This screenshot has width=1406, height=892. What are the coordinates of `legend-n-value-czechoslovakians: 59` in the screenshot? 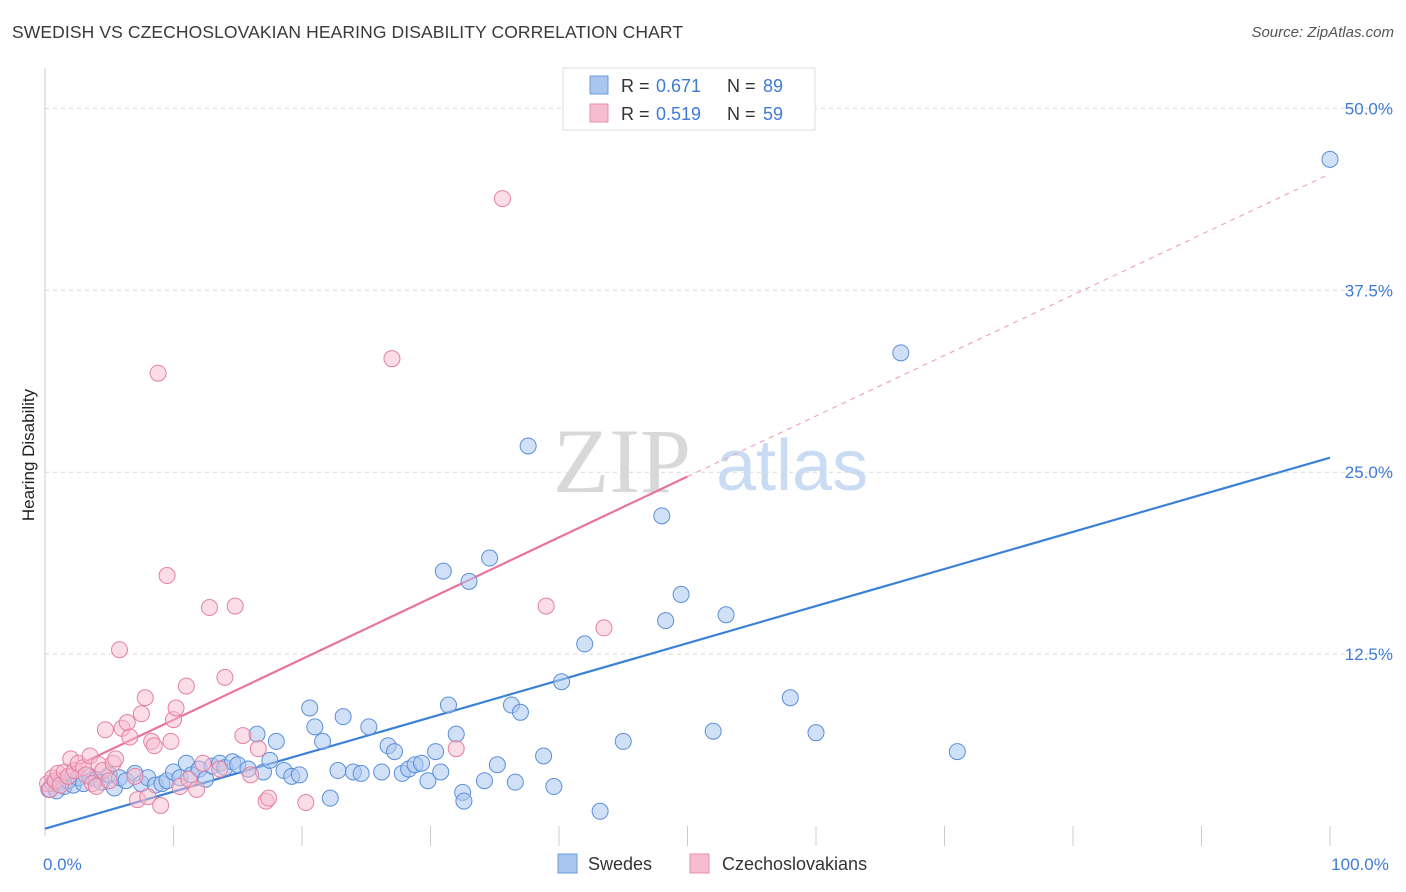 It's located at (773, 114).